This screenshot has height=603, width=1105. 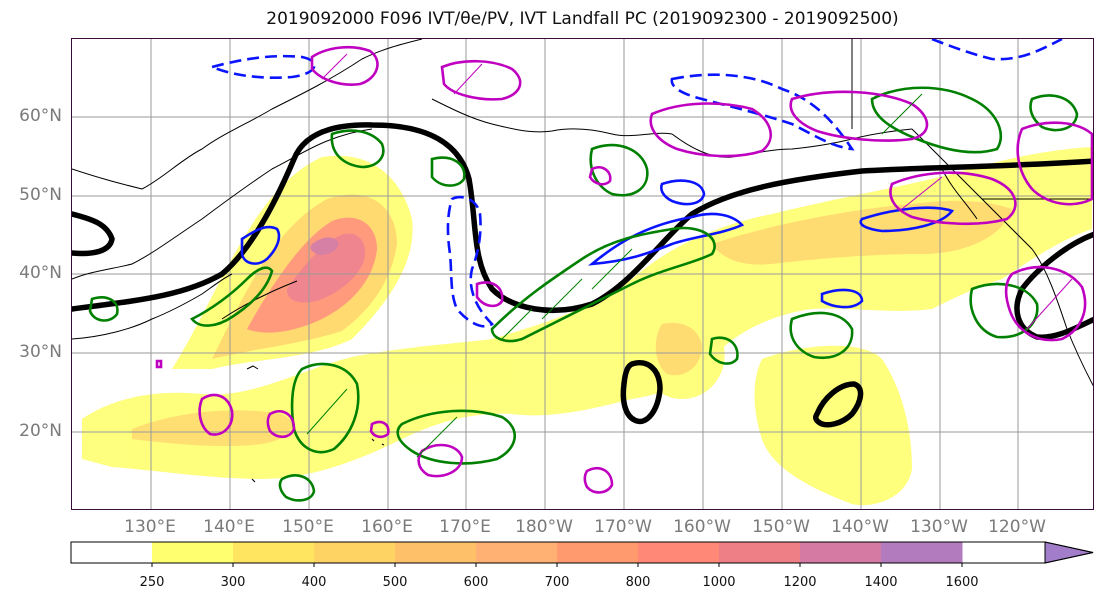 What do you see at coordinates (233, 582) in the screenshot?
I see `colorbar-tick-300: 300` at bounding box center [233, 582].